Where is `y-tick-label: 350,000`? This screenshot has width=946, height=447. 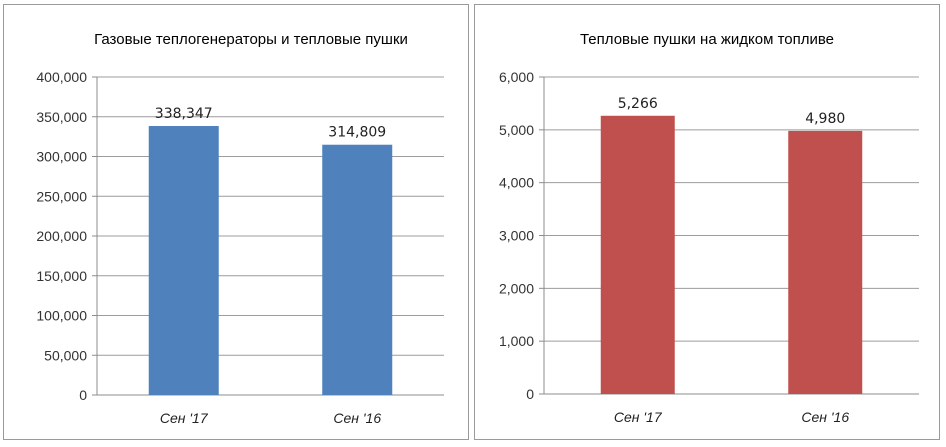
y-tick-label: 350,000 is located at coordinates (61, 117).